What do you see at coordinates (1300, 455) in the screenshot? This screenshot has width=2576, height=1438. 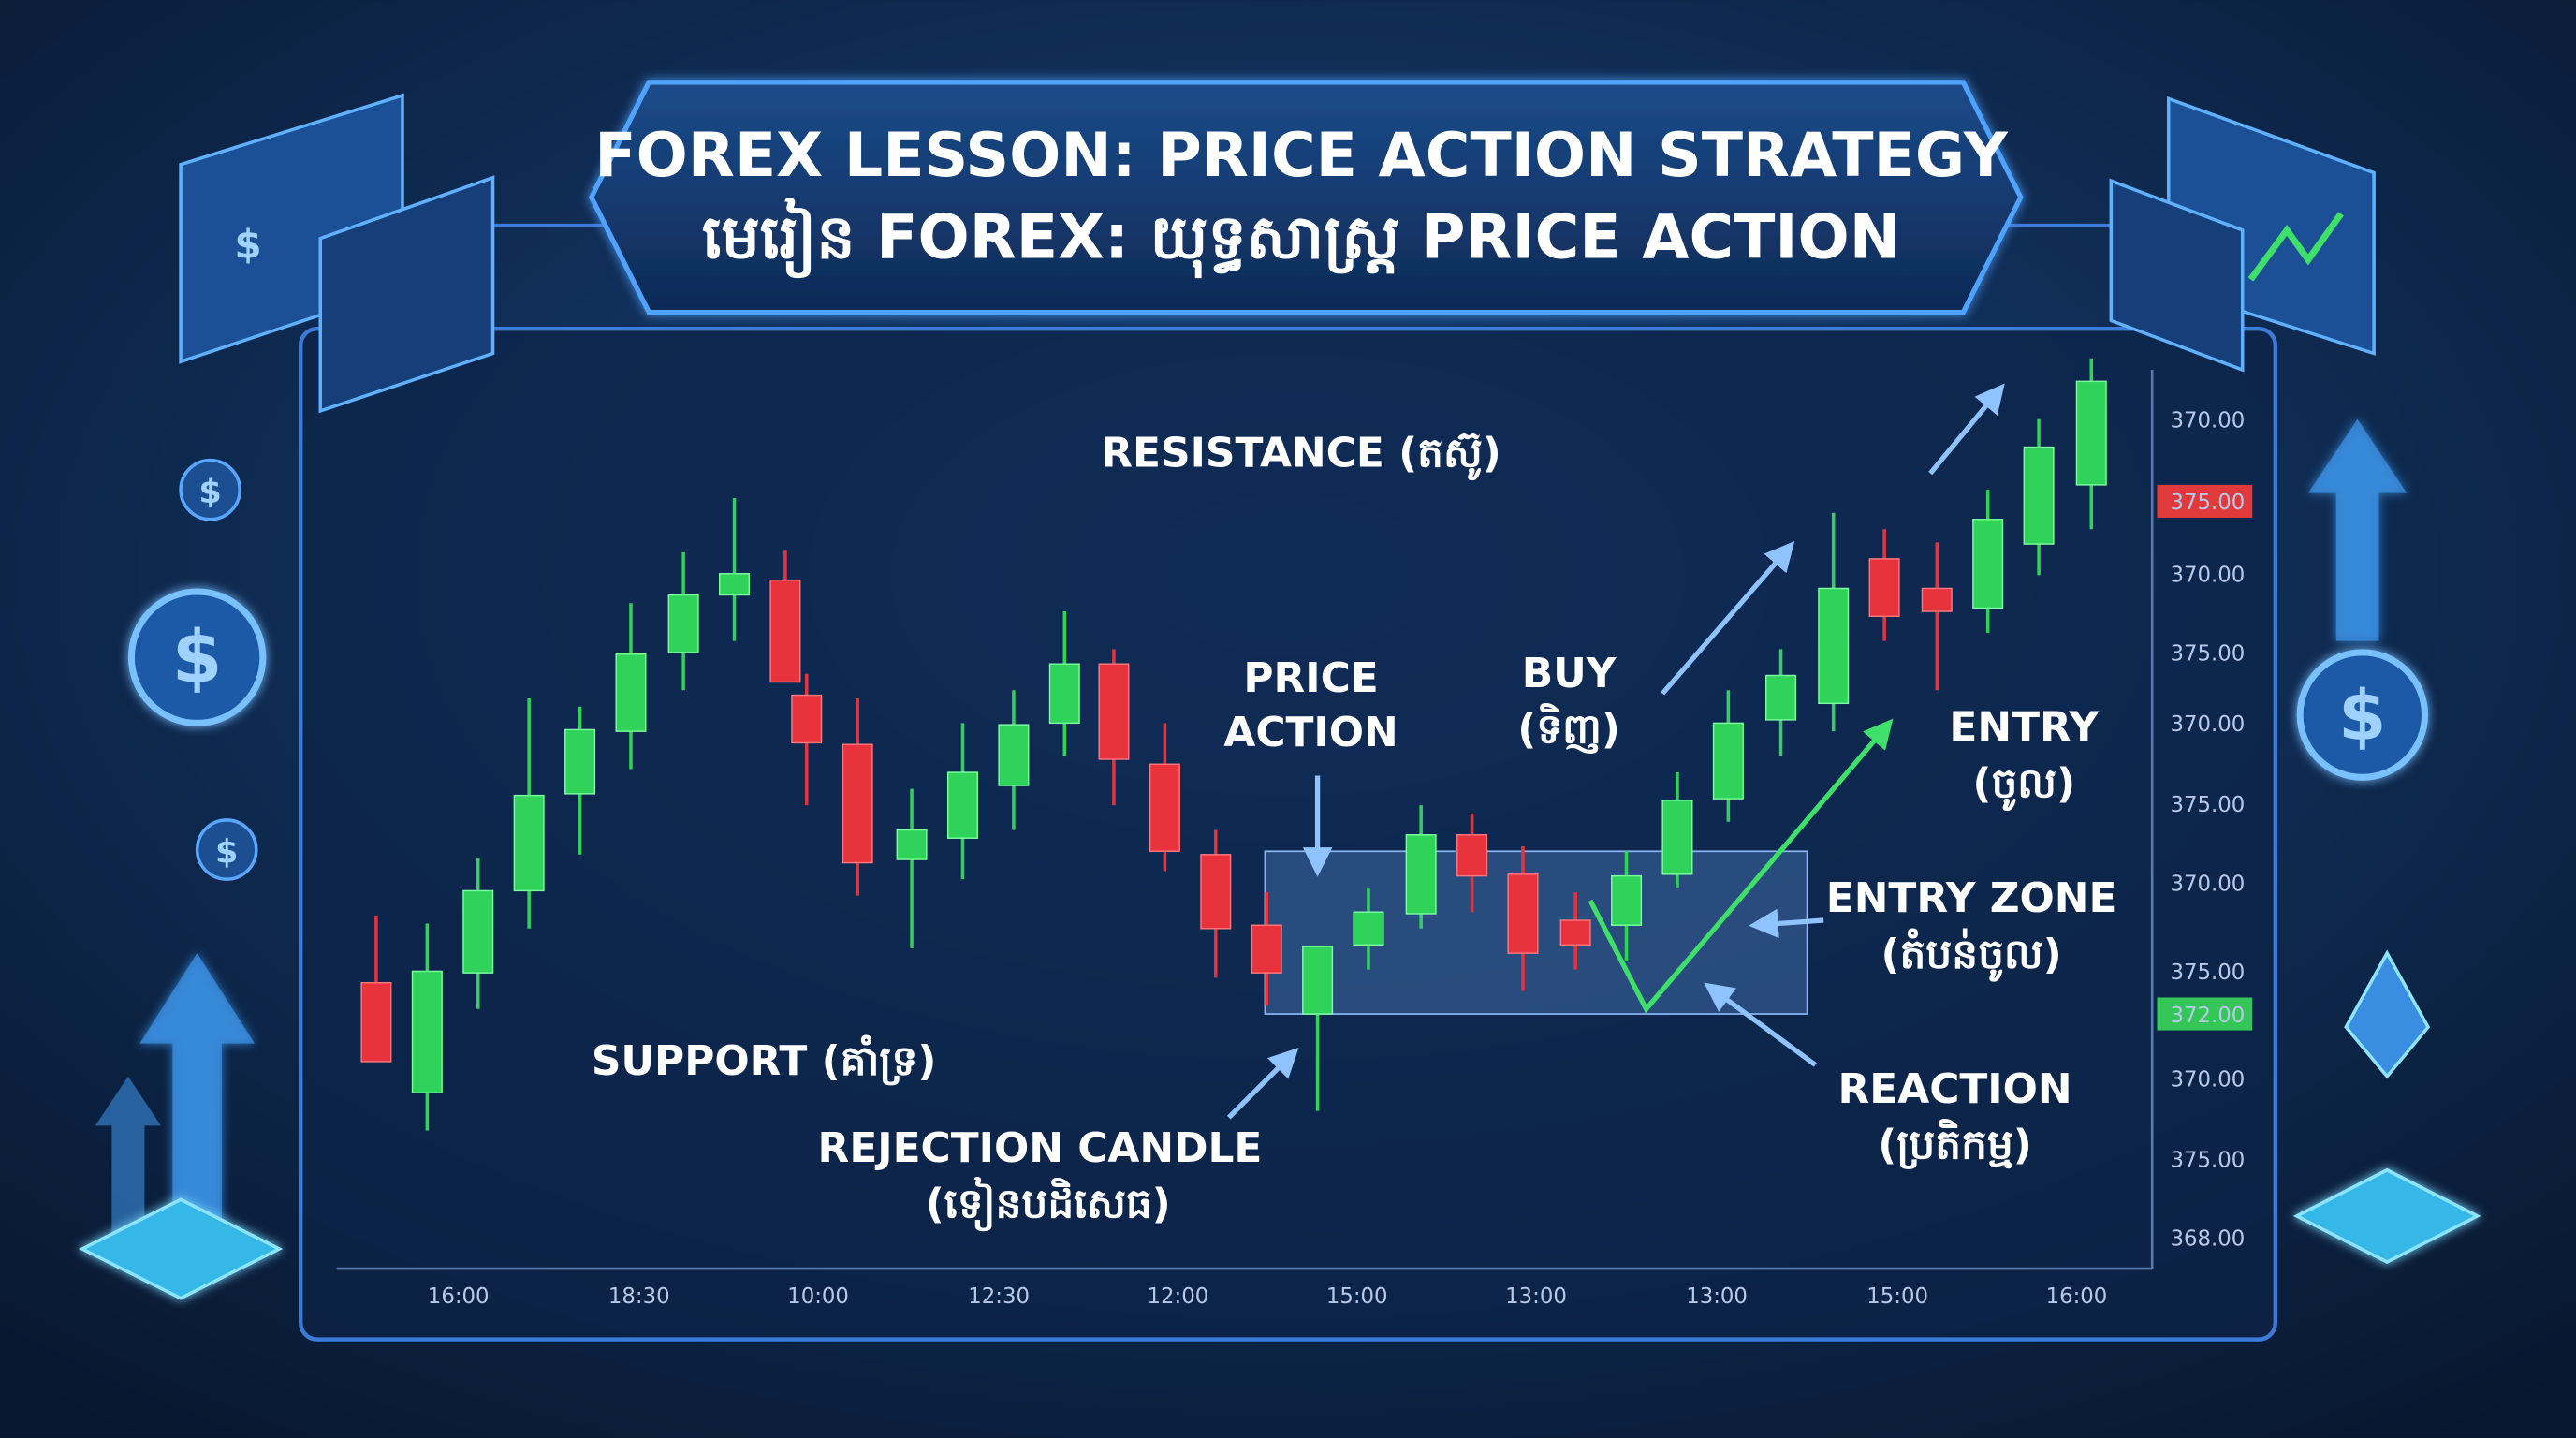 I see `resistance-label: RESISTANCE (តស៊ូ)` at bounding box center [1300, 455].